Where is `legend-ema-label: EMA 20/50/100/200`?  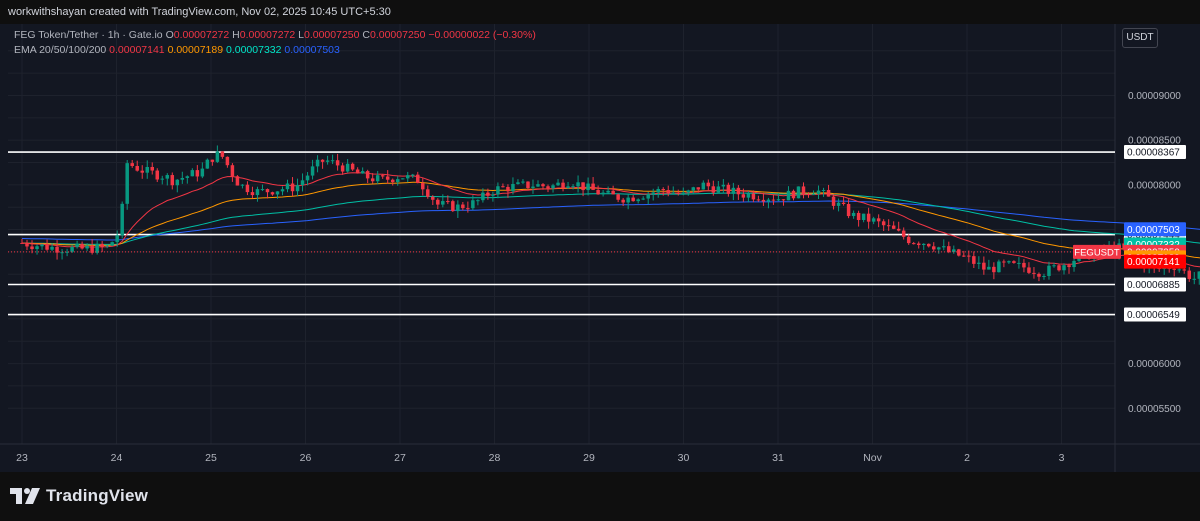
legend-ema-label: EMA 20/50/100/200 is located at coordinates (60, 50).